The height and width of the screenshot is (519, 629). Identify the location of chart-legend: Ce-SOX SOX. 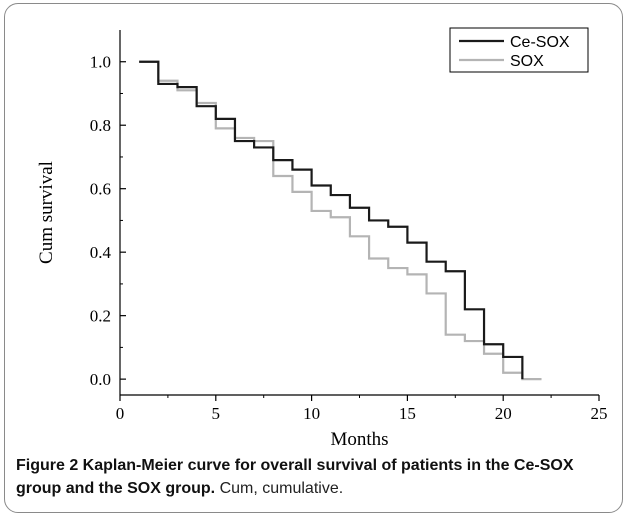
(519, 50).